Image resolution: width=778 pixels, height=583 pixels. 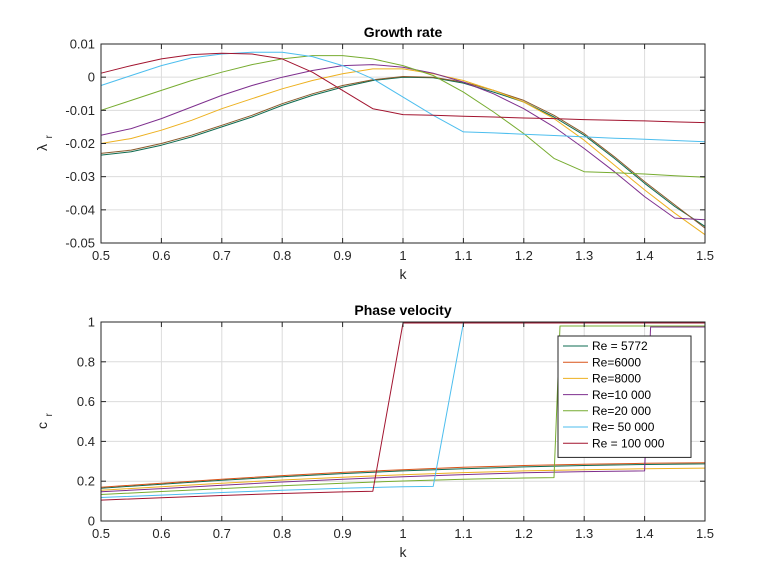 What do you see at coordinates (621, 411) in the screenshot?
I see `legend-label-4: Re=20 000` at bounding box center [621, 411].